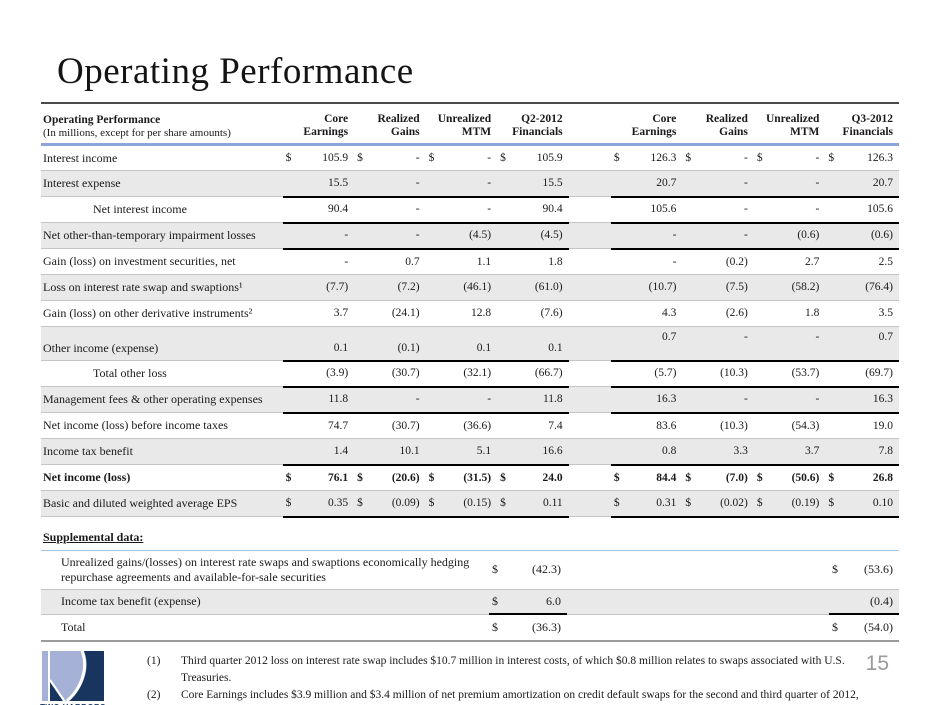 Image resolution: width=940 pixels, height=705 pixels. Describe the element at coordinates (326, 210) in the screenshot. I see `value-cell: 90.4` at that location.